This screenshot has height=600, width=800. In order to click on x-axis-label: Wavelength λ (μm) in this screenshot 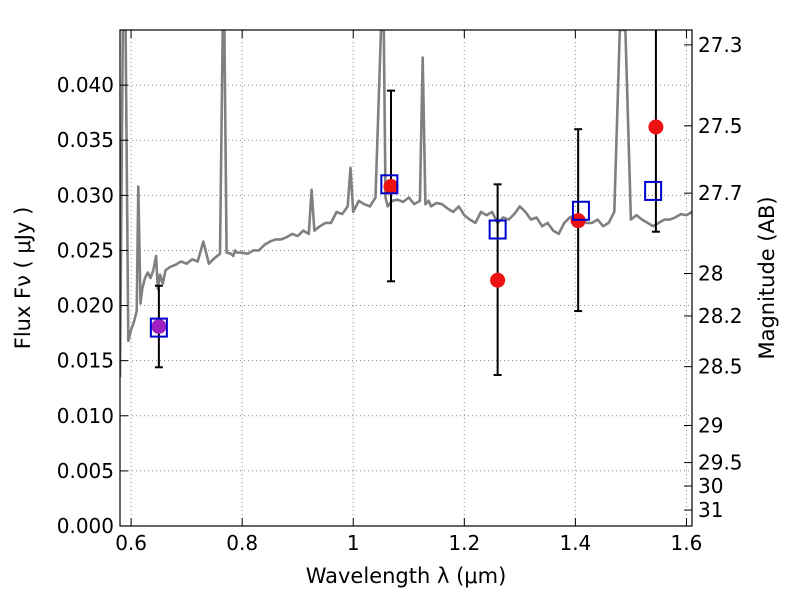, I will do `click(406, 576)`.